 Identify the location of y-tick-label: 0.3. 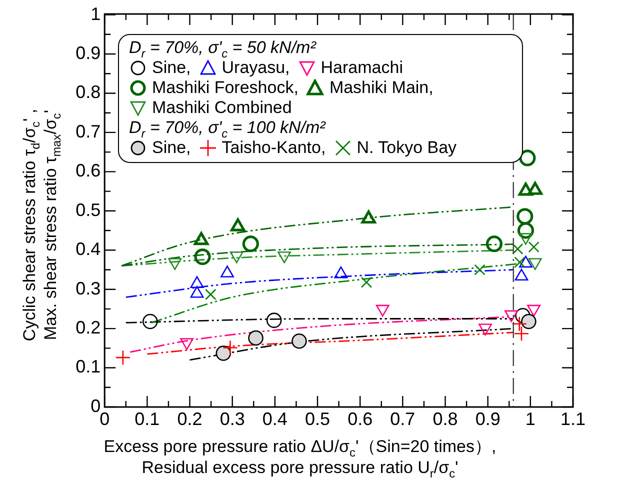
(88, 288).